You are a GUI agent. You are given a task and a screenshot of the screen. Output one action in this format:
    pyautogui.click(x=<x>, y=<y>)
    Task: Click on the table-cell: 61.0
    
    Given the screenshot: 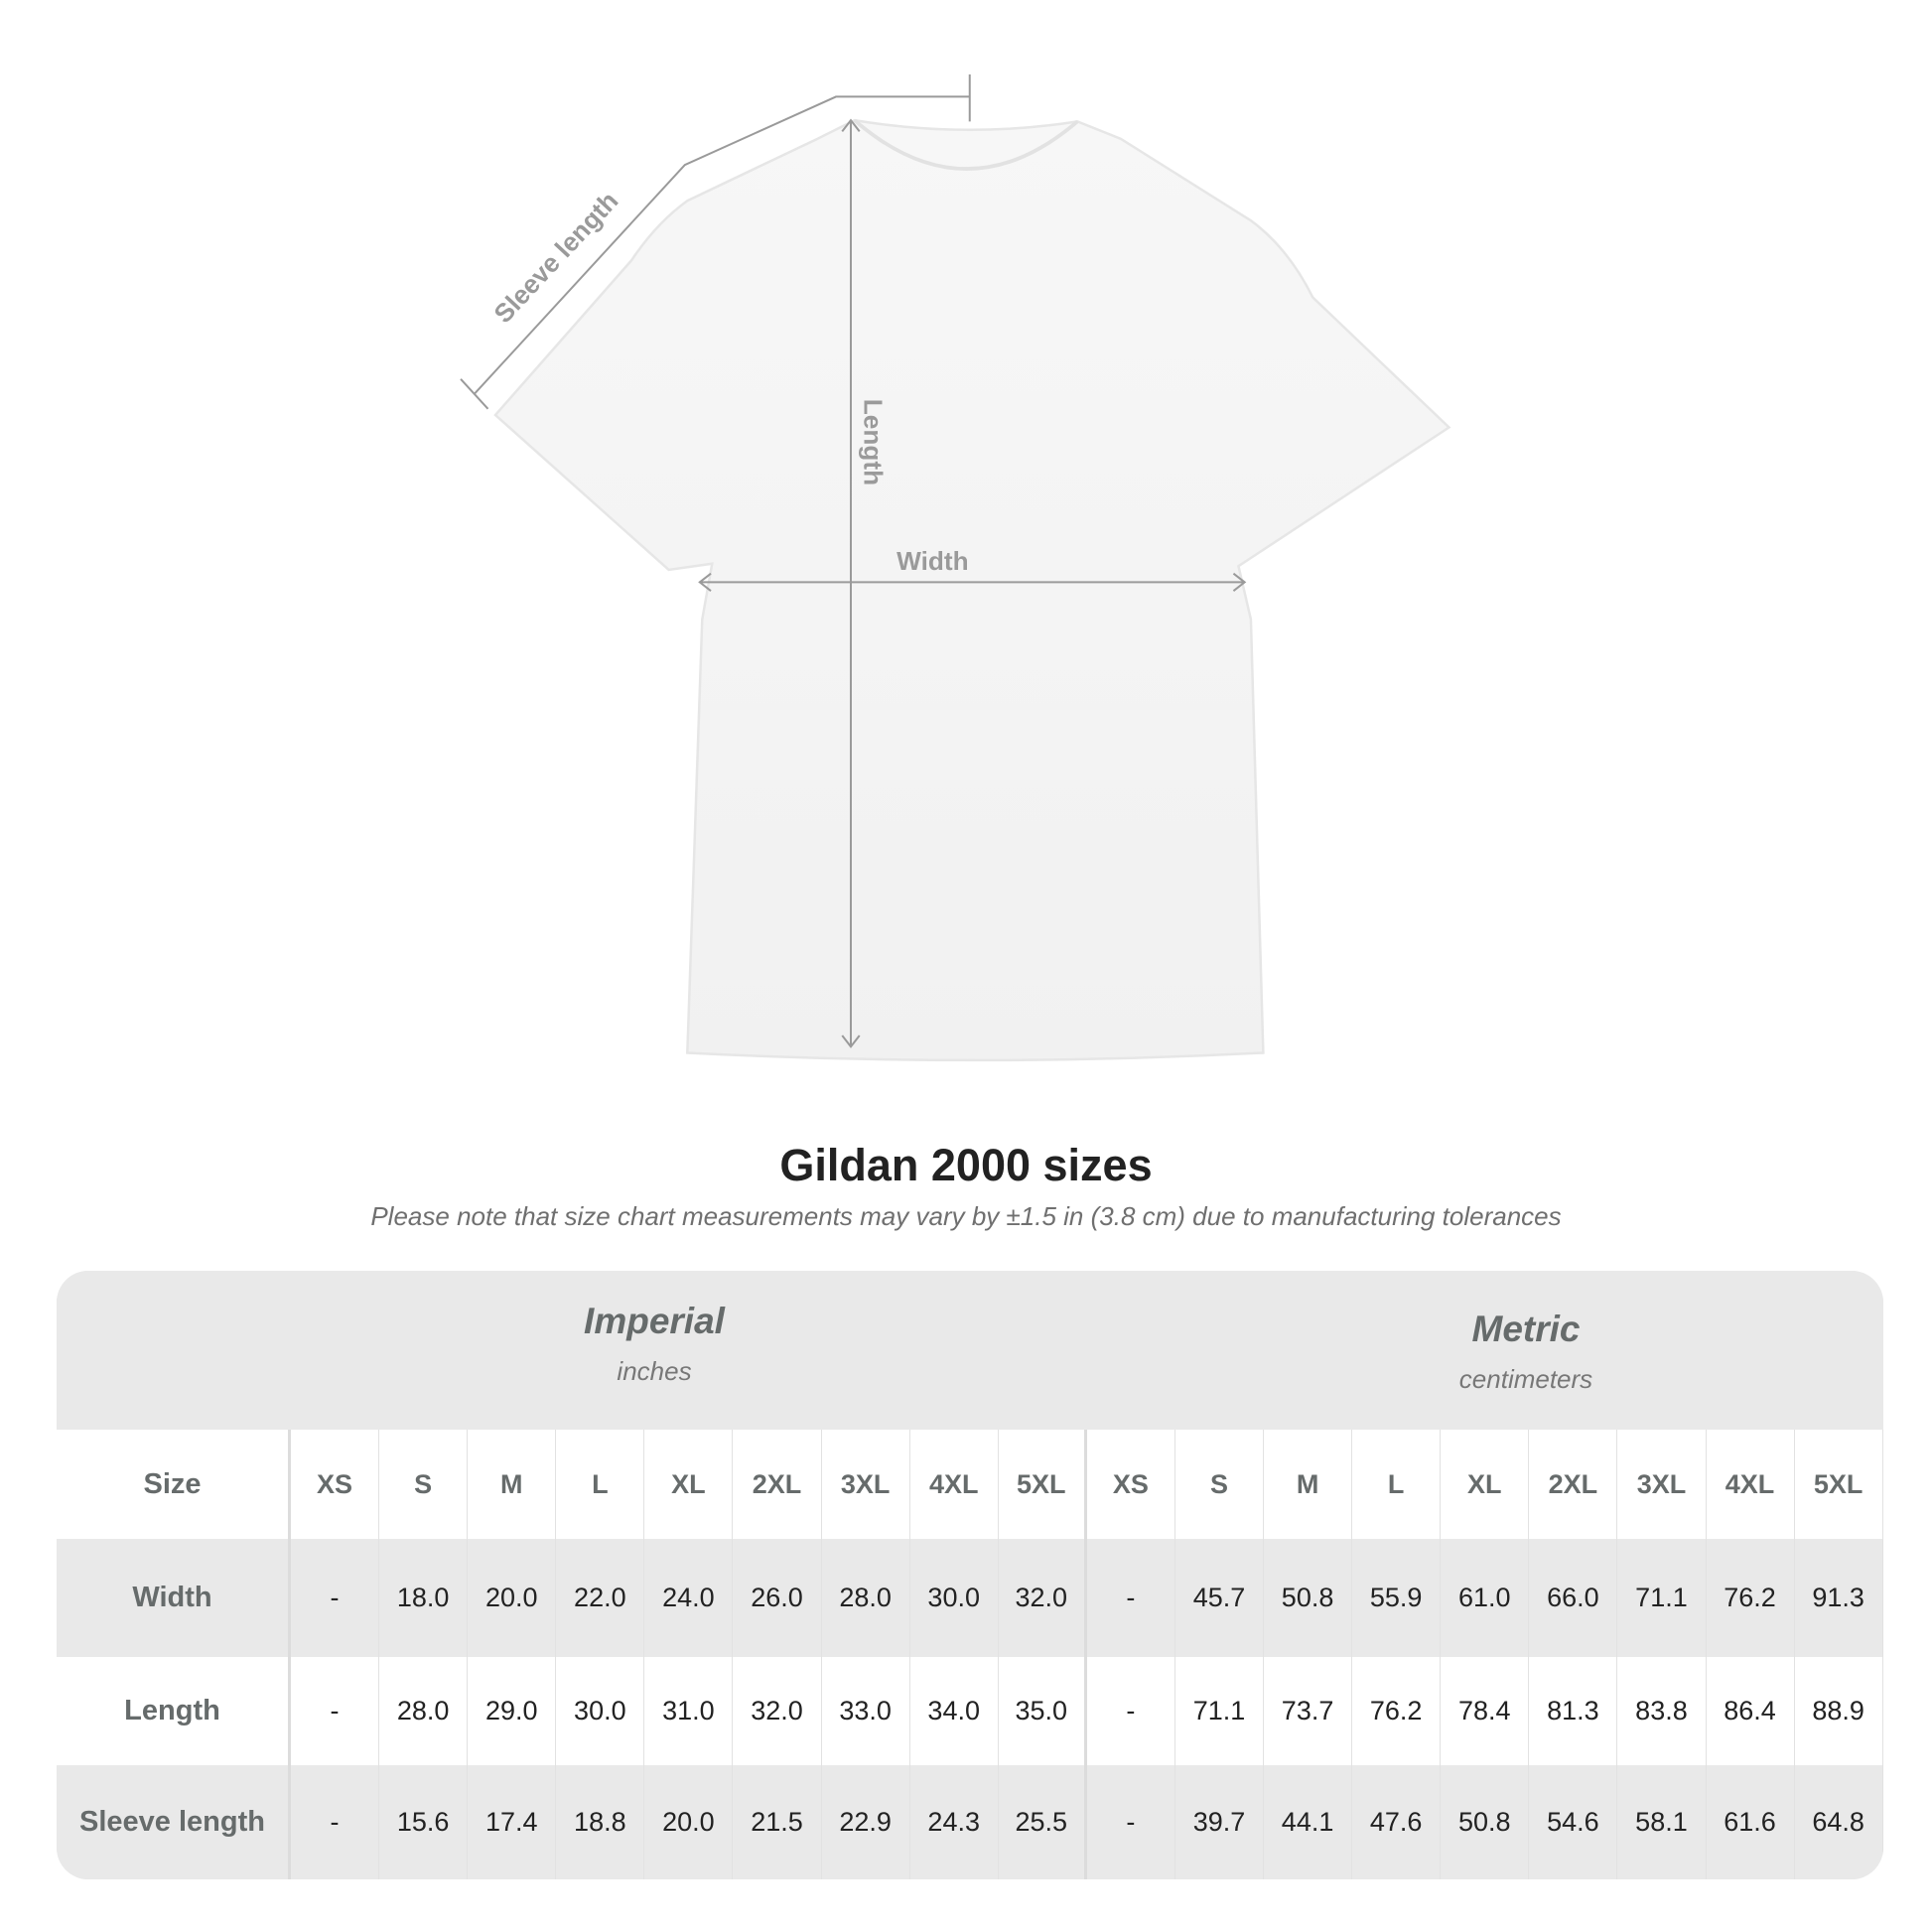 What is the action you would take?
    pyautogui.click(x=1486, y=1598)
    